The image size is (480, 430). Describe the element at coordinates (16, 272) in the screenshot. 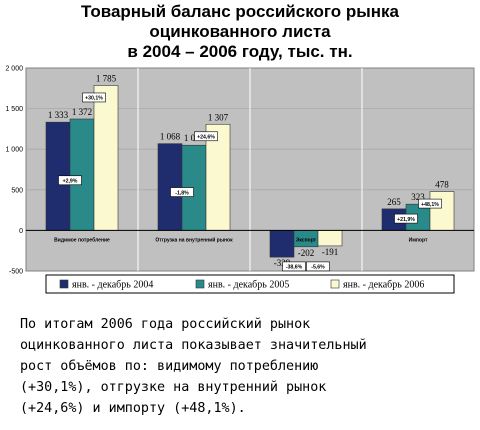

I see `y-tick-label: -500` at that location.